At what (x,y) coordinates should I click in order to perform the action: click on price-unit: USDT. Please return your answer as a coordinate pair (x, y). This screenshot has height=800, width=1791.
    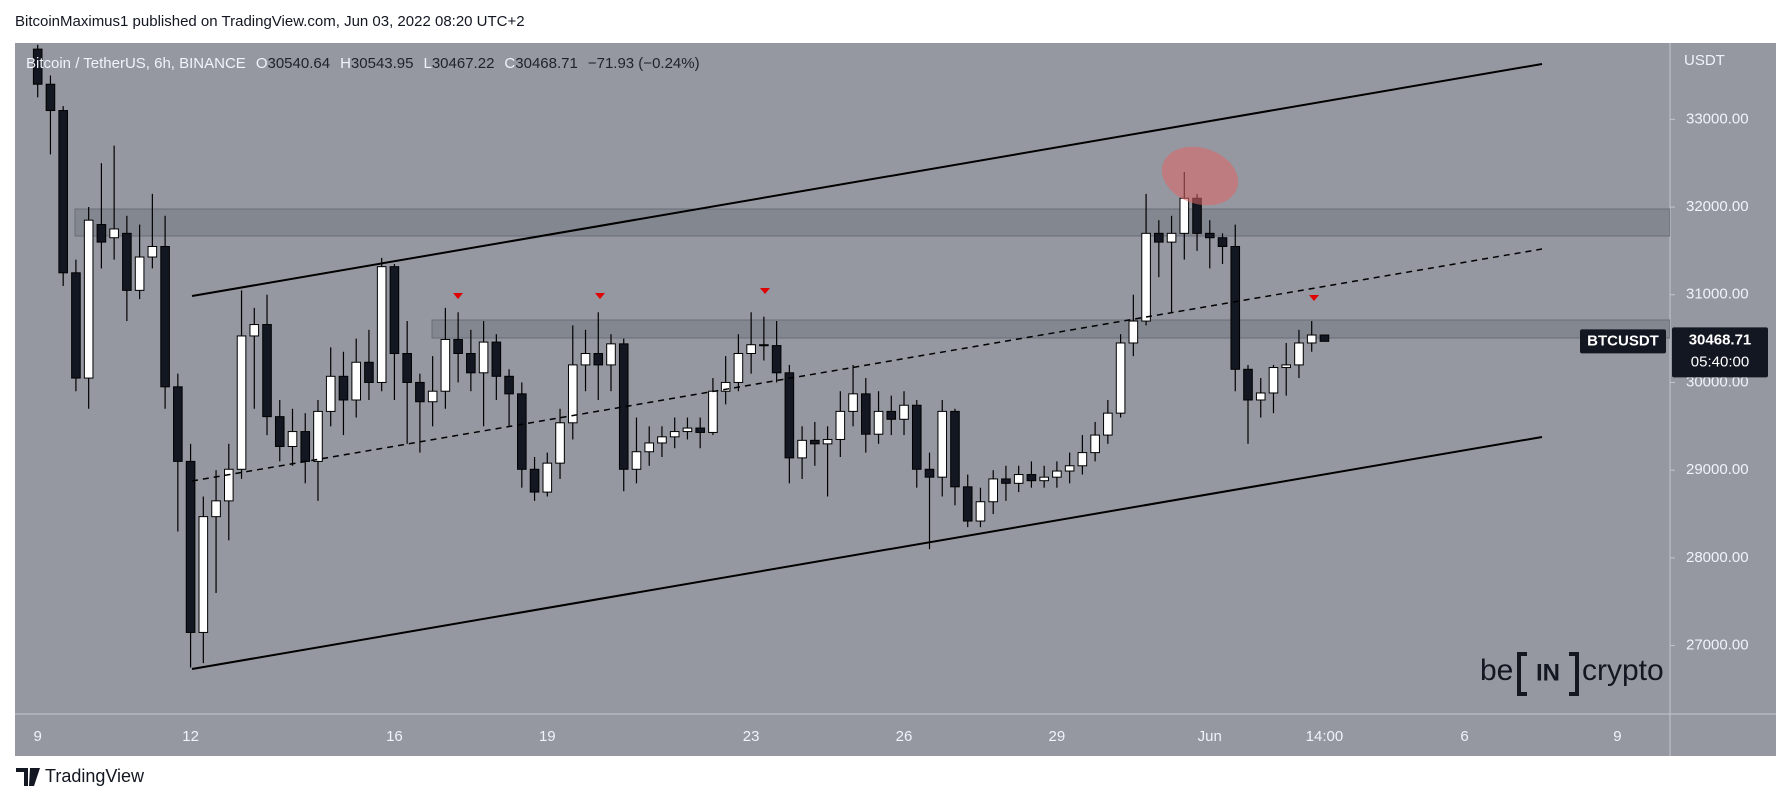
    Looking at the image, I should click on (1704, 60).